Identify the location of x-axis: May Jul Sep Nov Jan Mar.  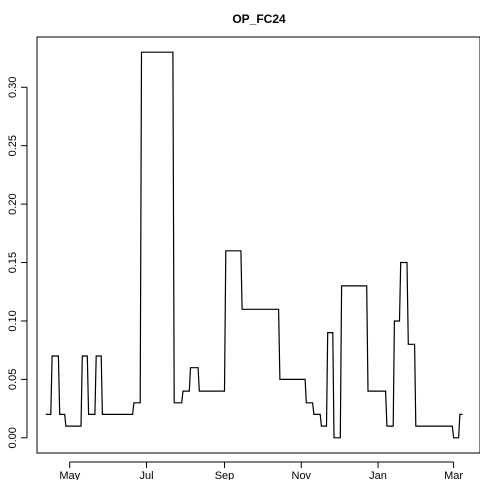
(261, 470).